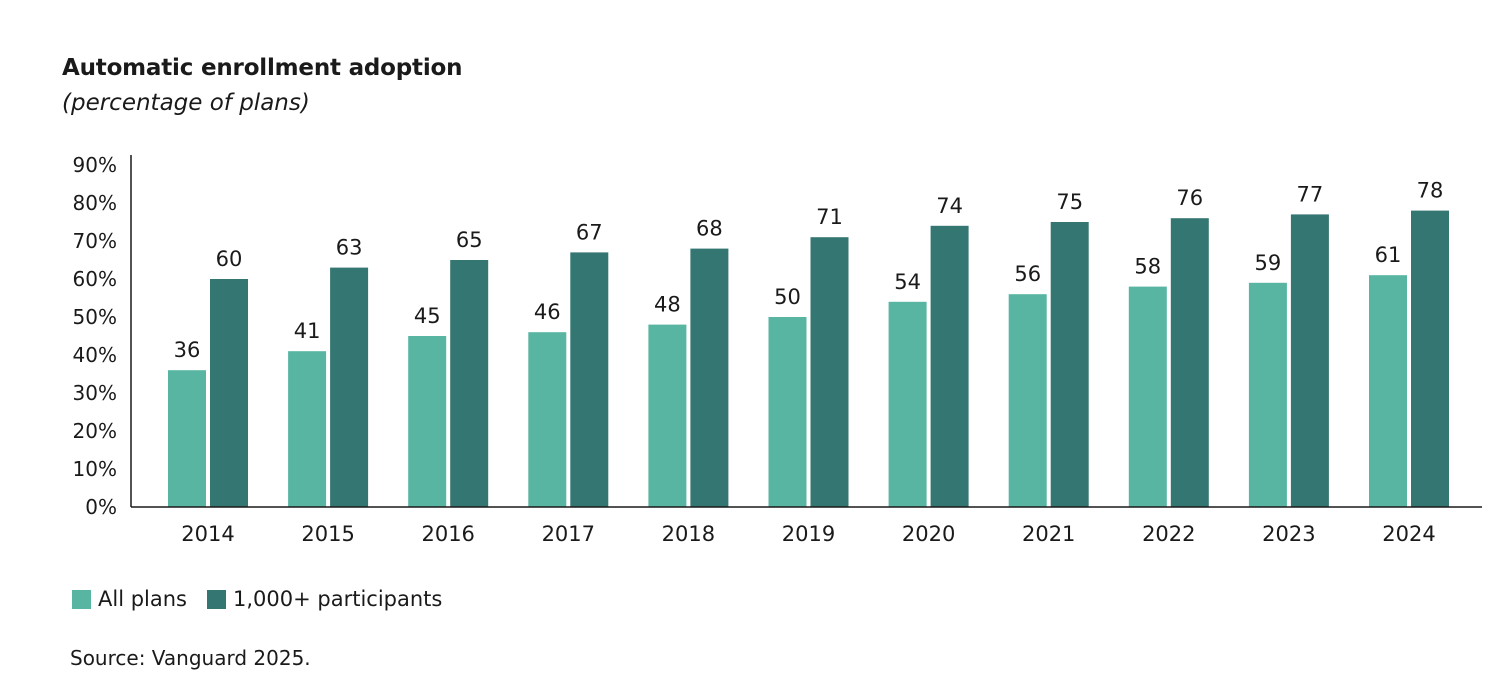  Describe the element at coordinates (95, 317) in the screenshot. I see `y-tick-label: 50%` at that location.